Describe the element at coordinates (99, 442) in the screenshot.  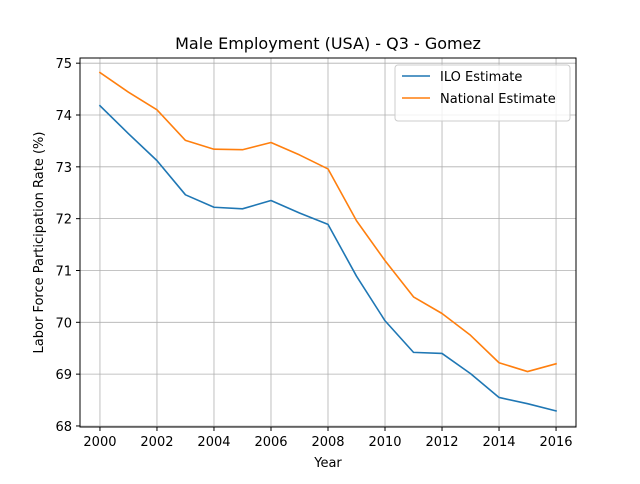
I see `x-tick-label: 2000` at that location.